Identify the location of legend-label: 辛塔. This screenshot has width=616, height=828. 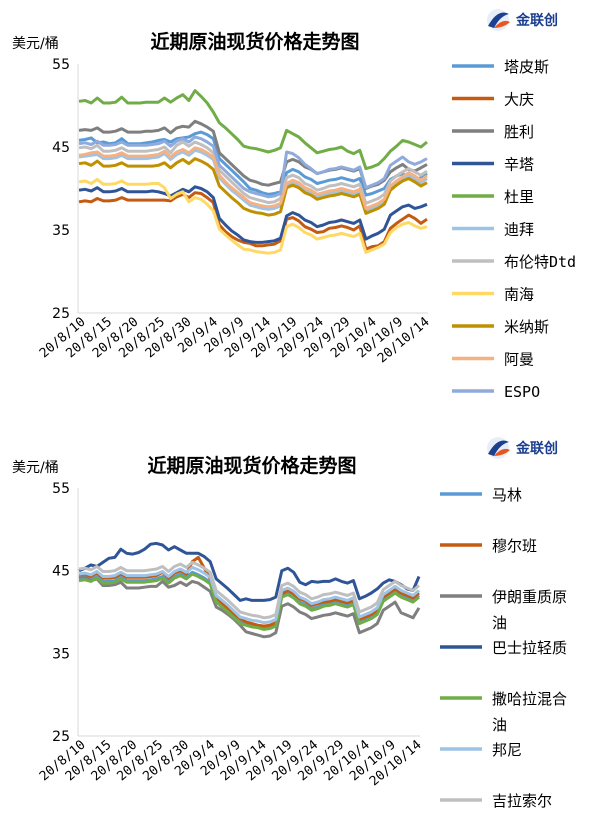
(519, 165).